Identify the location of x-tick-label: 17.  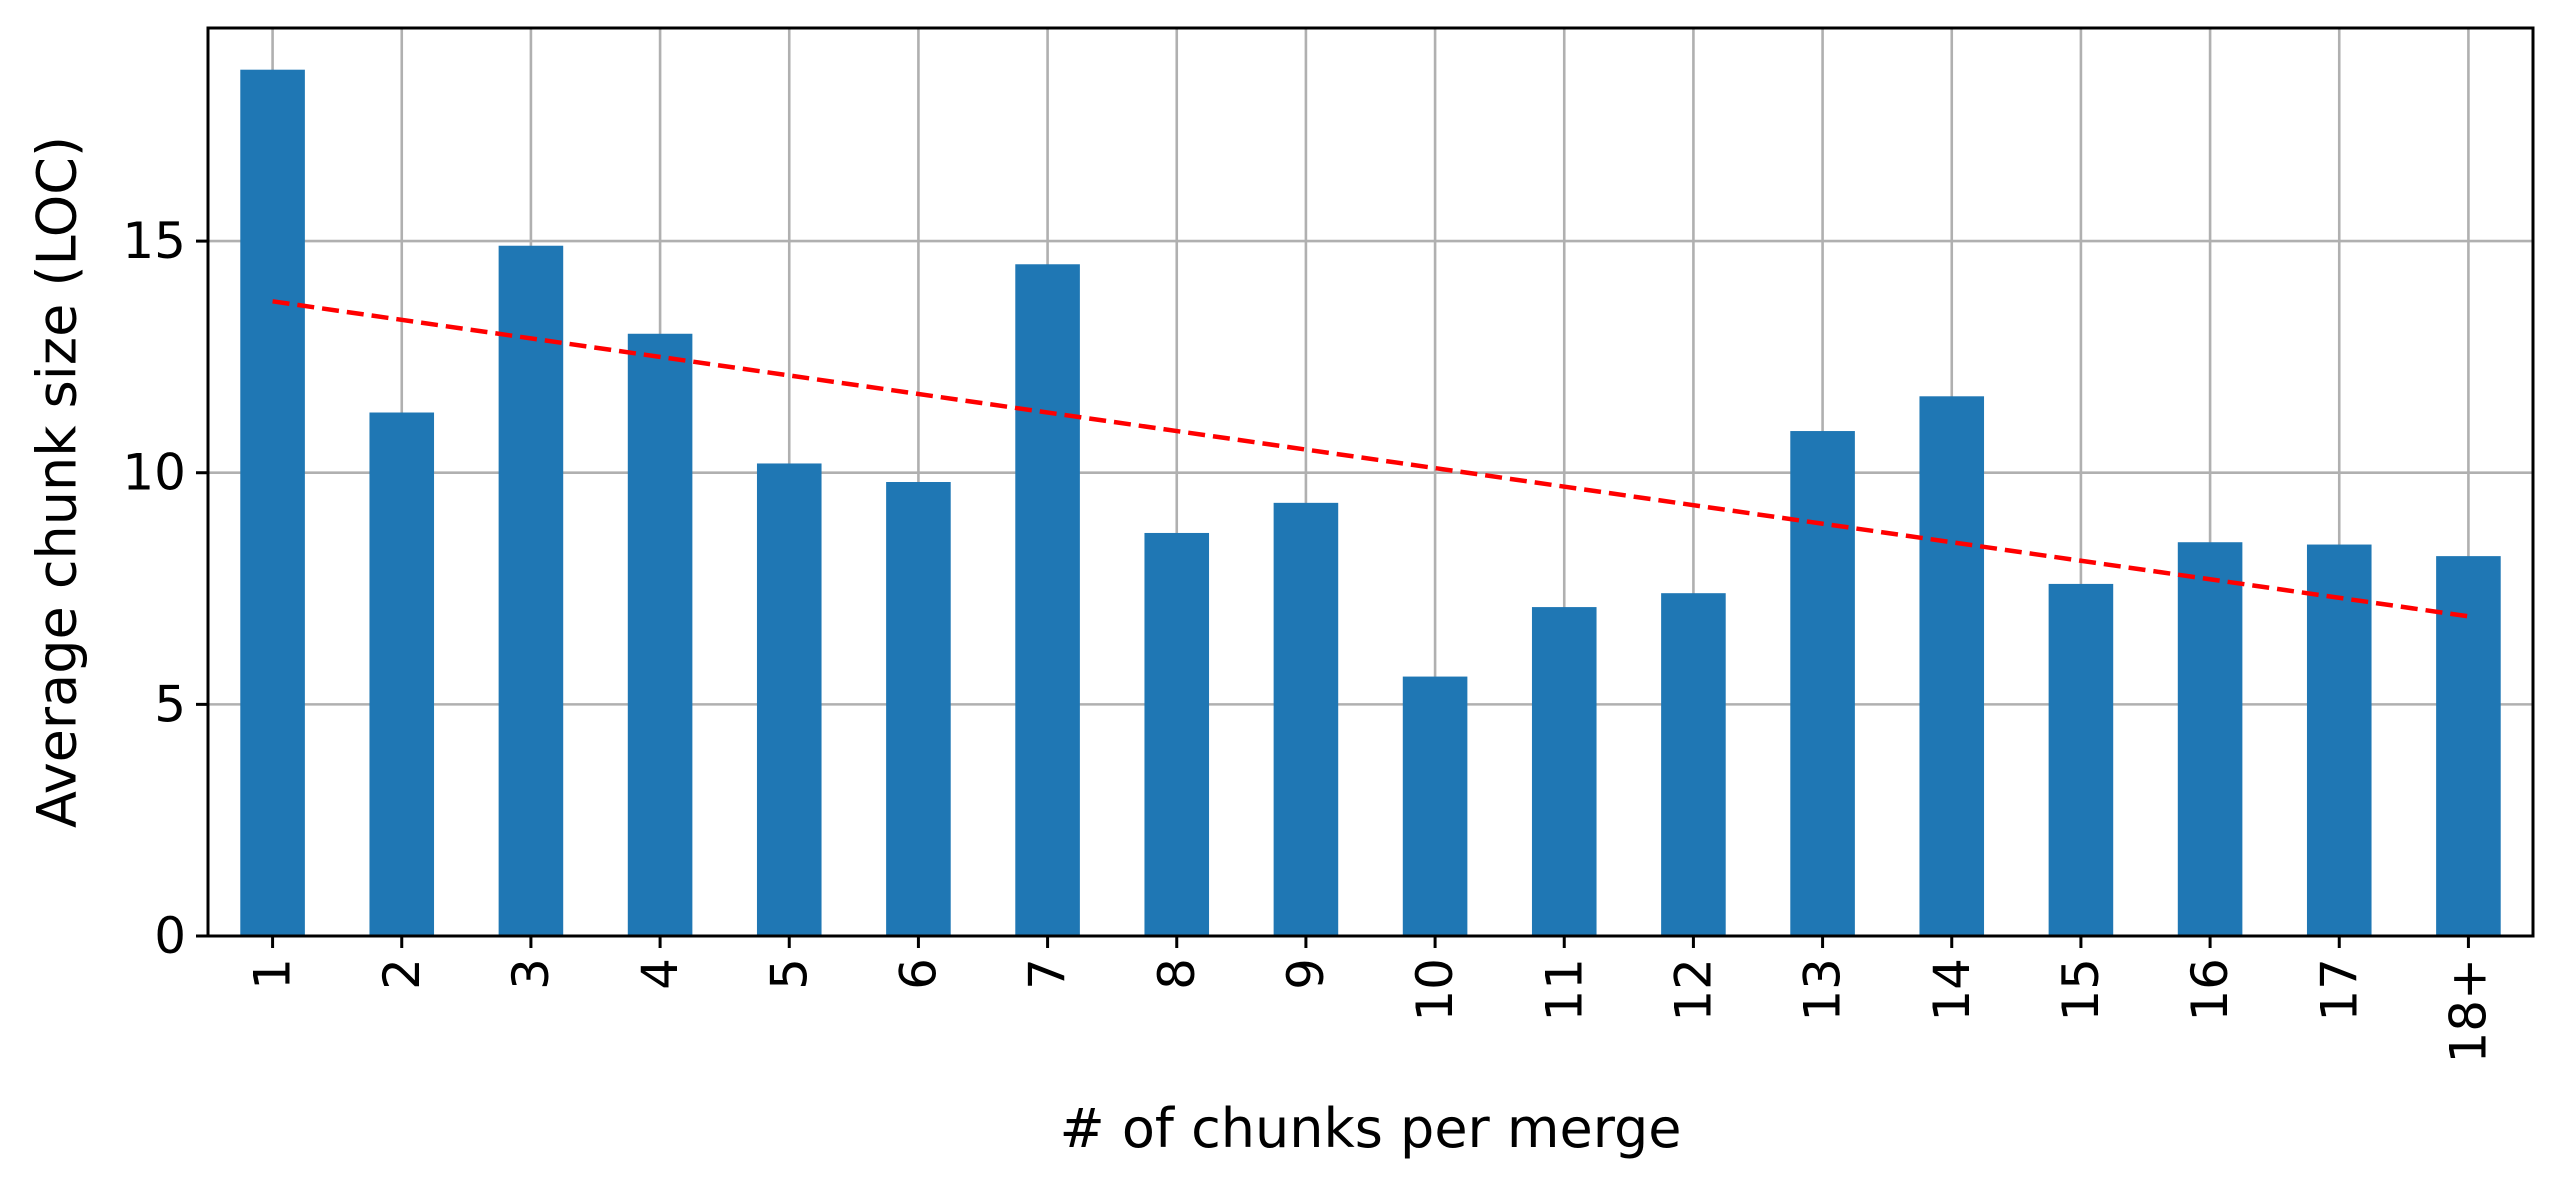
(2339, 990).